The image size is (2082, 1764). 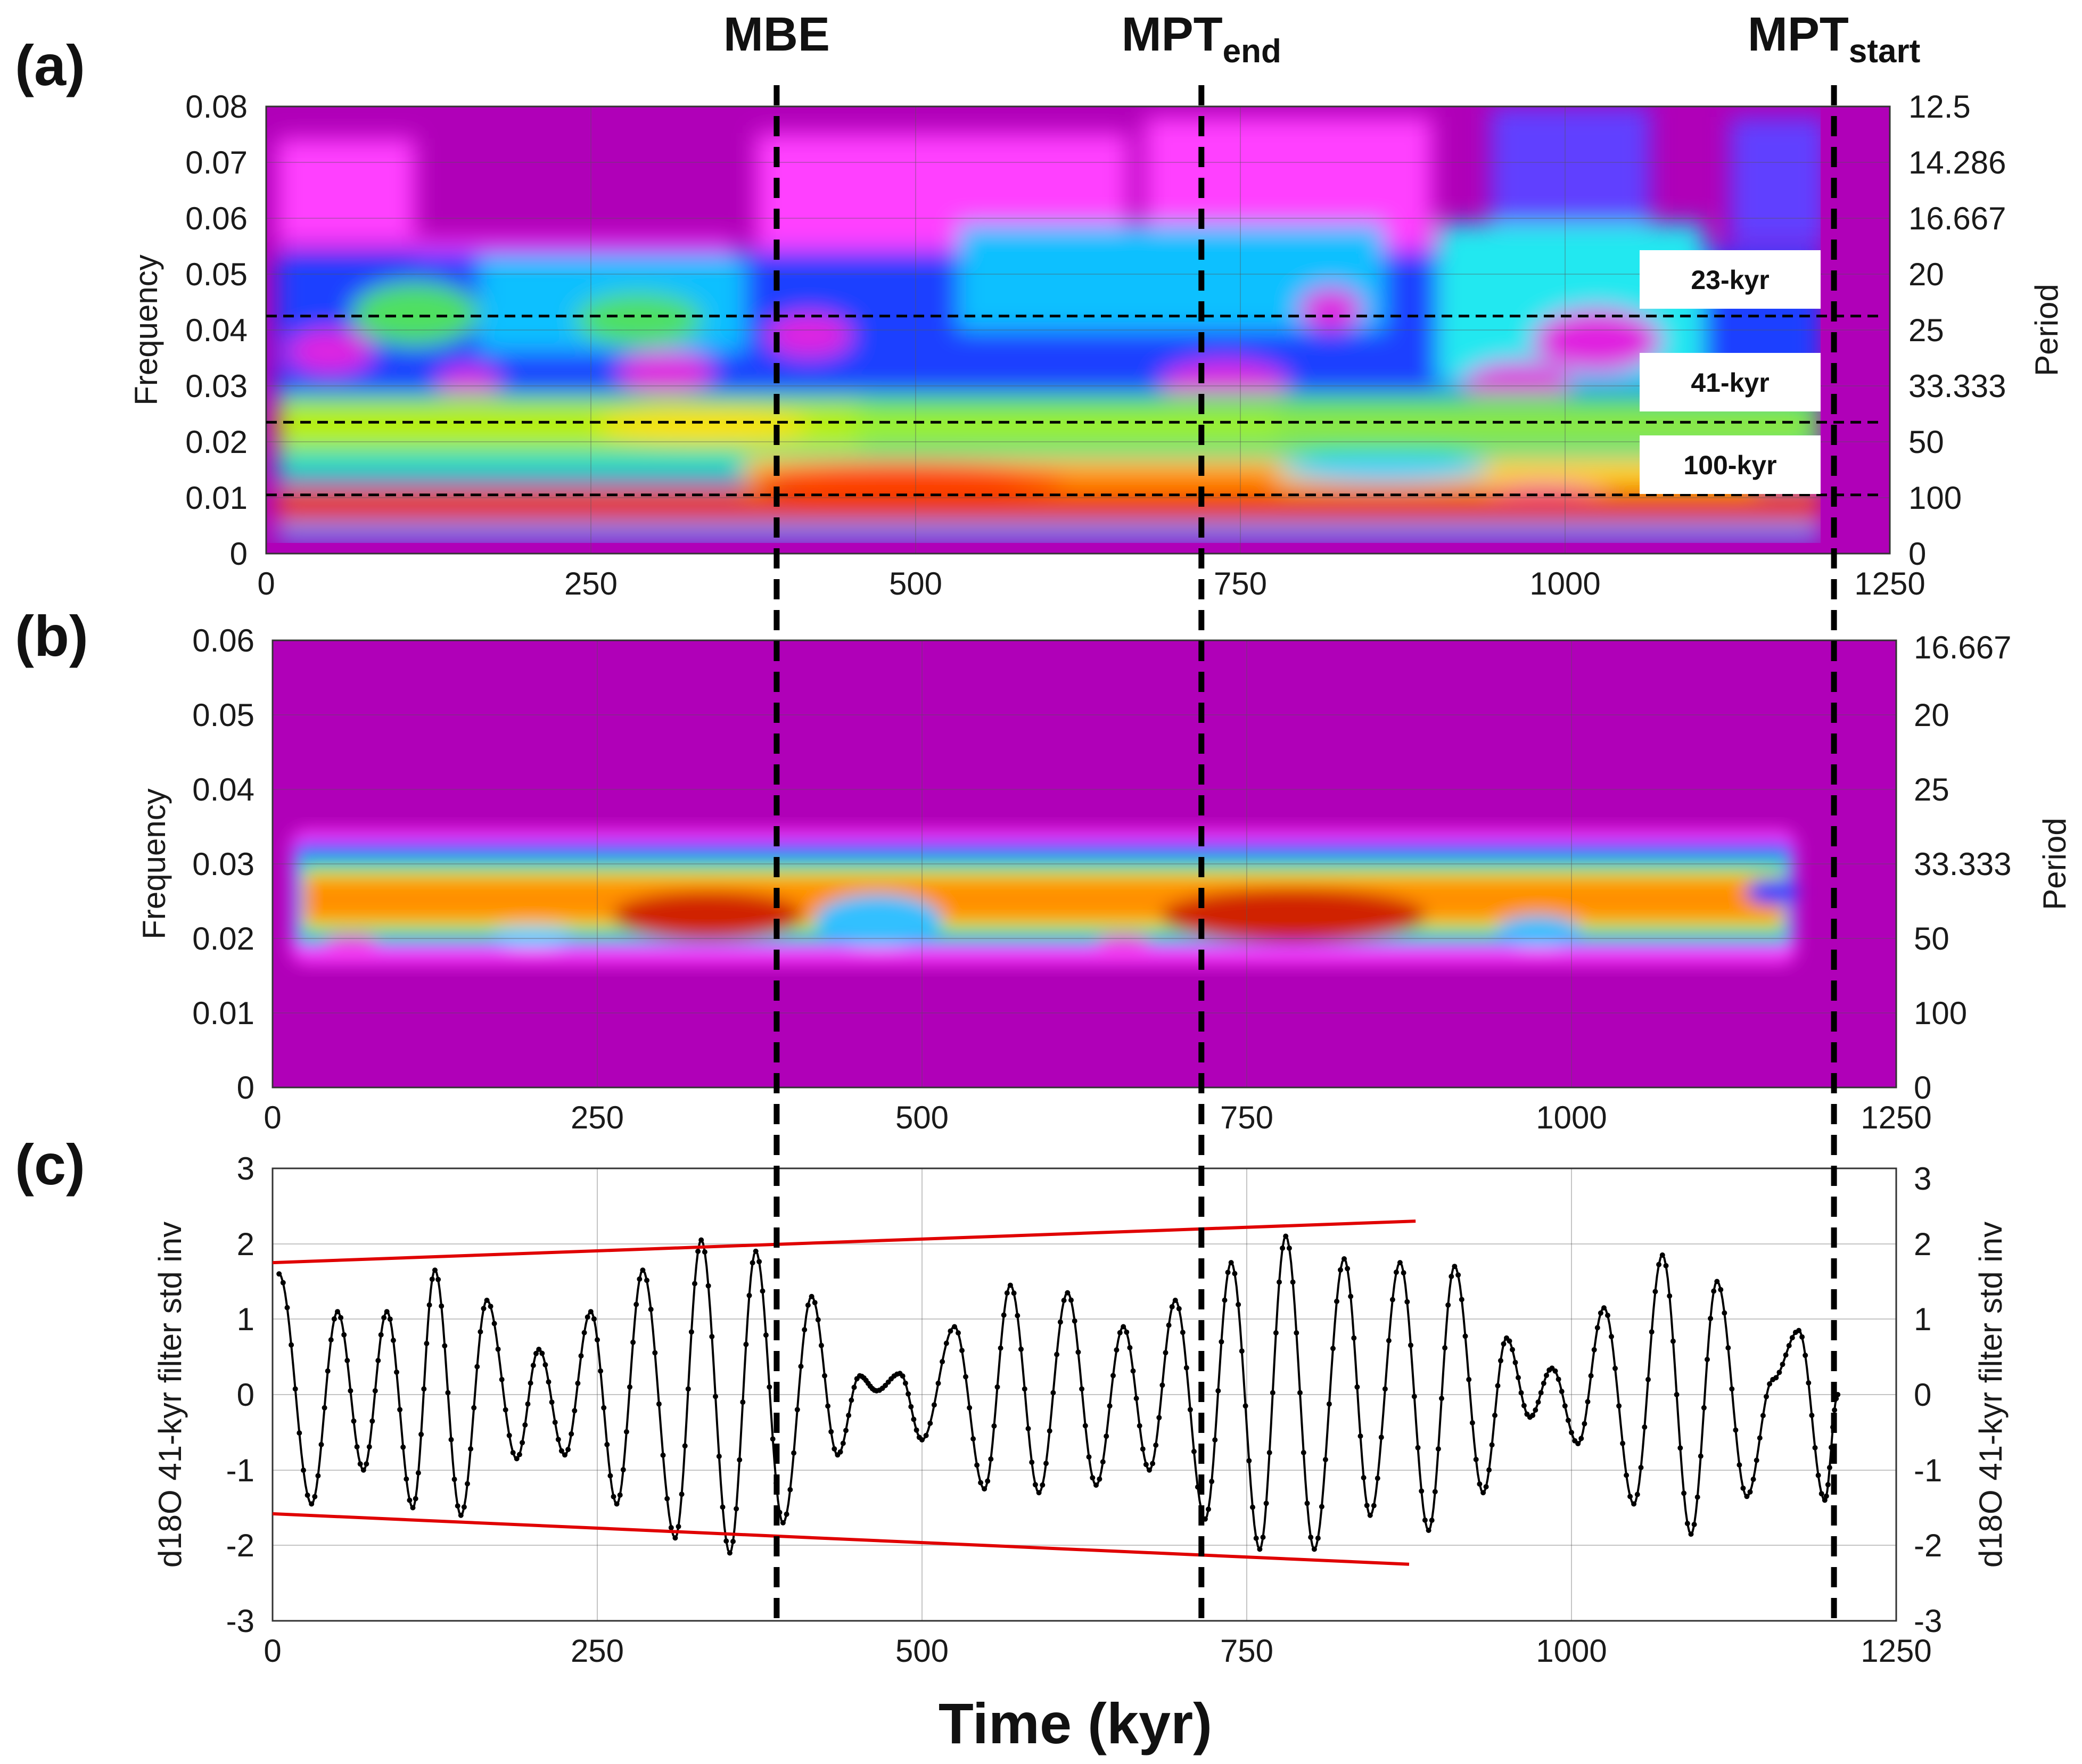 I want to click on y-tick-right-a: 14.286, so click(x=1957, y=162).